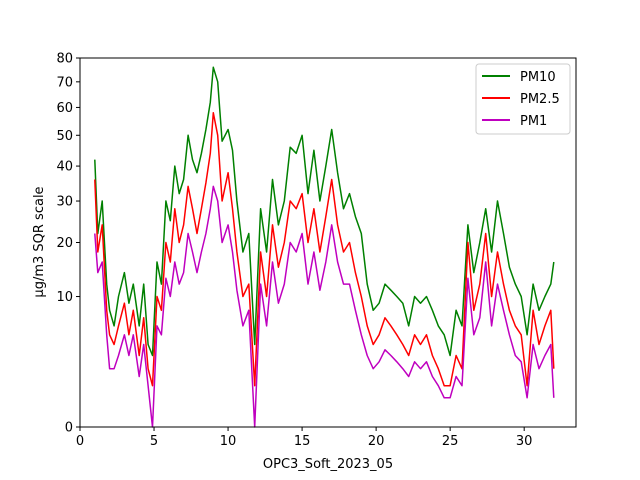  What do you see at coordinates (533, 121) in the screenshot?
I see `legend-label: PM1` at bounding box center [533, 121].